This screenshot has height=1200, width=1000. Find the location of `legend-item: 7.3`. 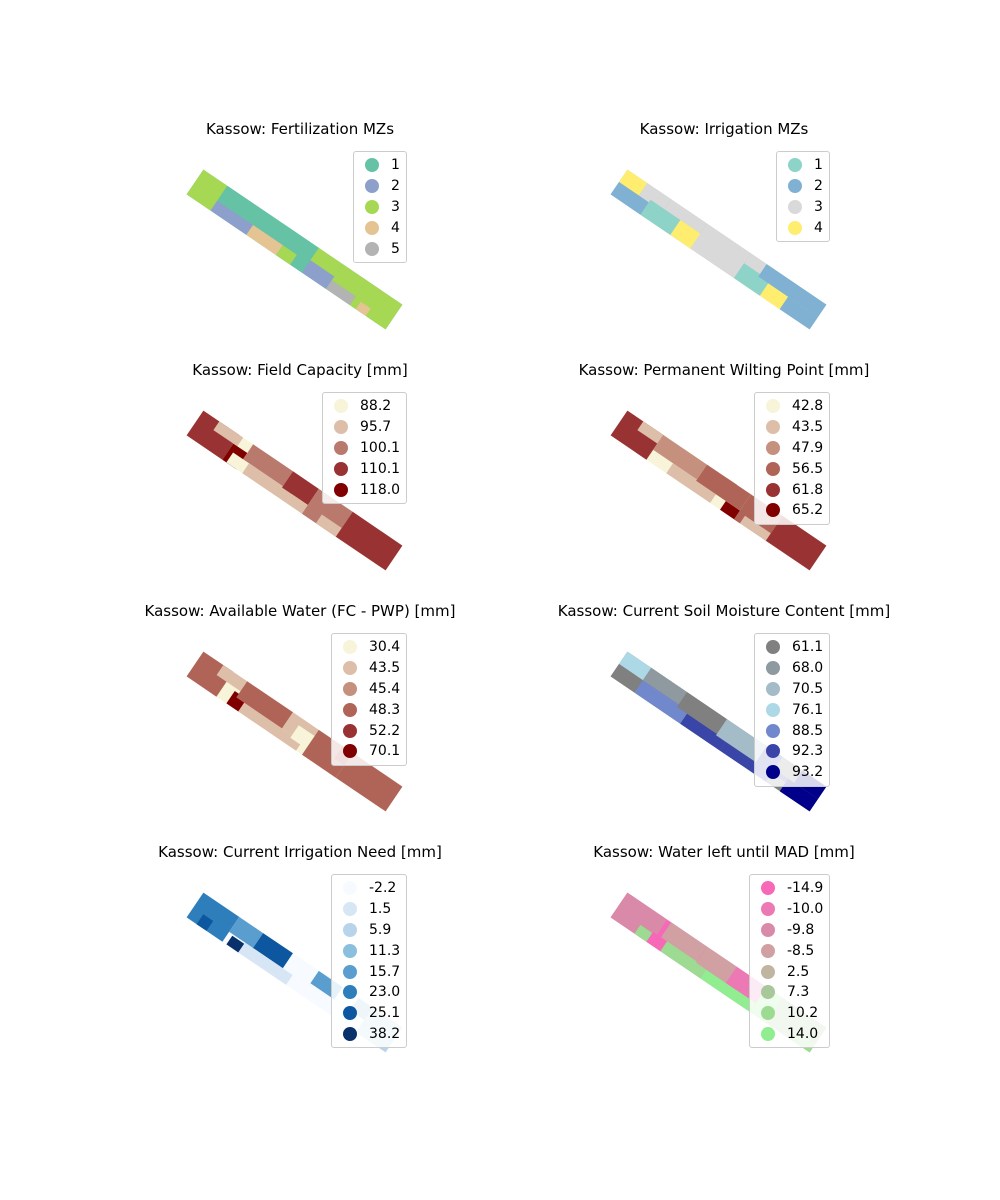

legend-item: 7.3 is located at coordinates (789, 992).